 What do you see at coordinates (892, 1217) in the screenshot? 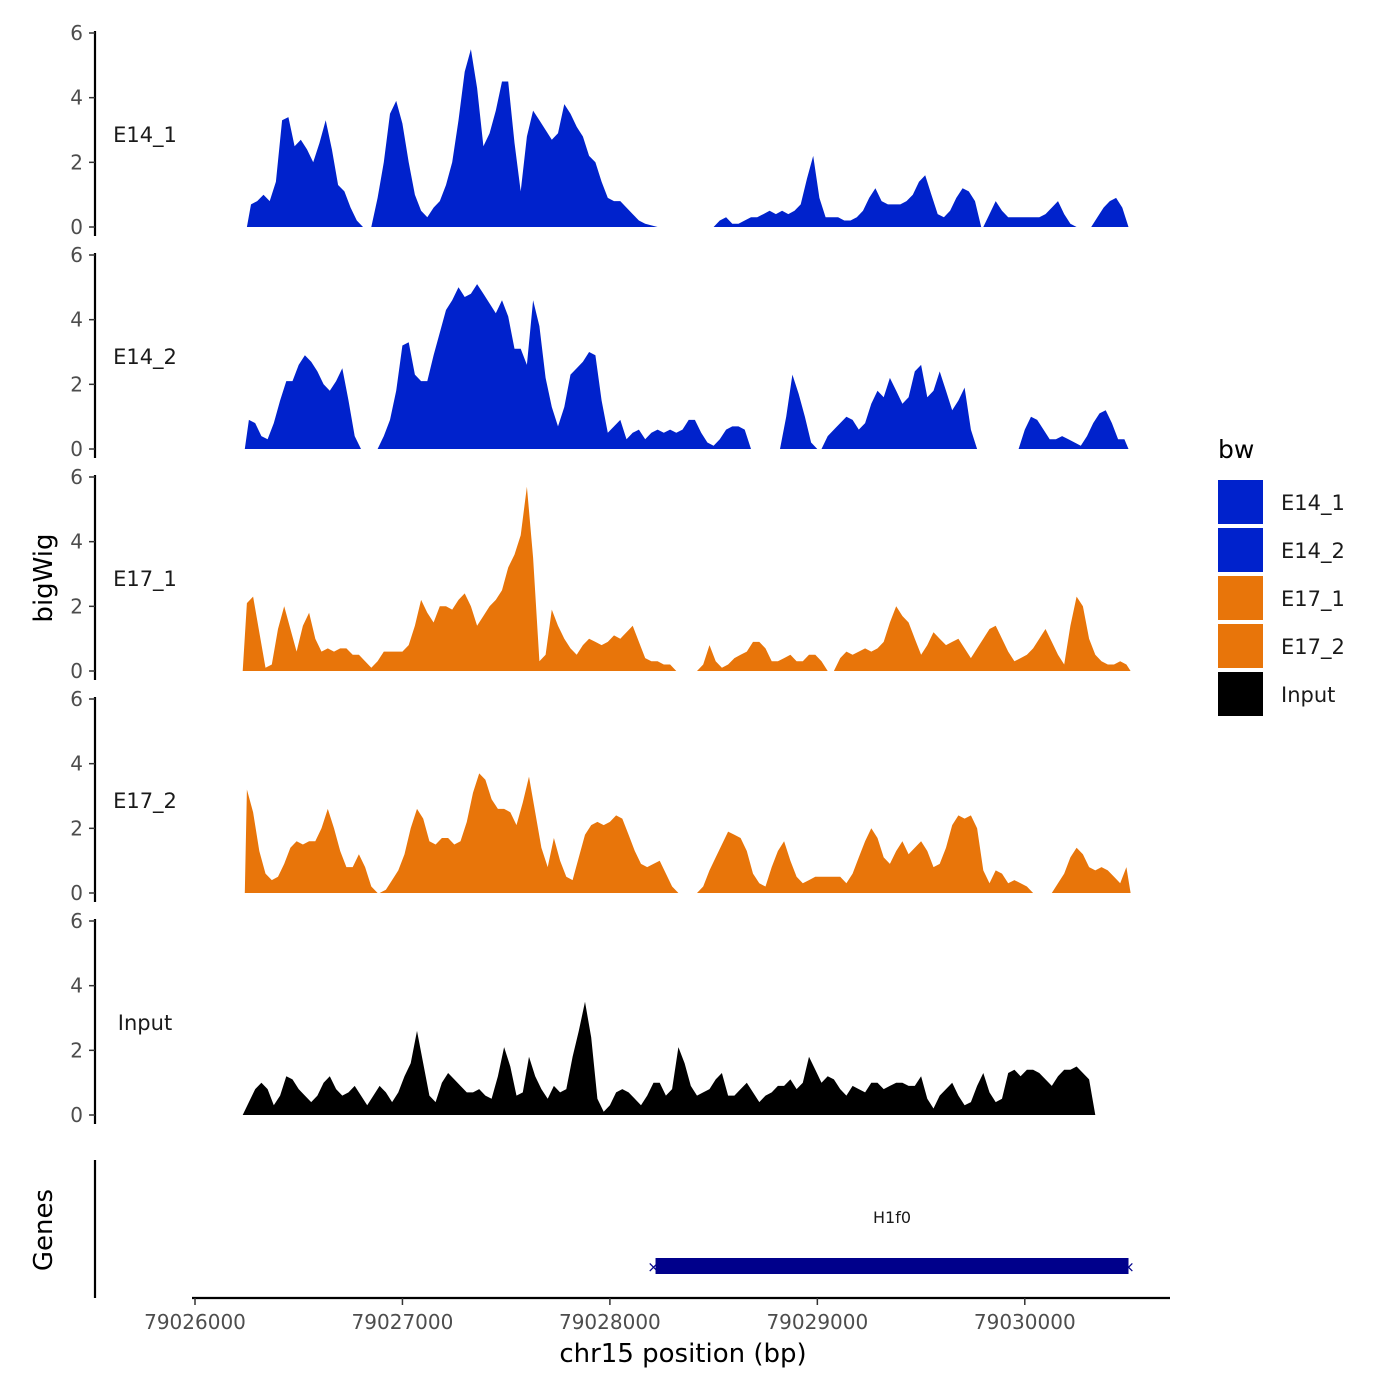
I see `gene-label-h1f0: H1f0` at bounding box center [892, 1217].